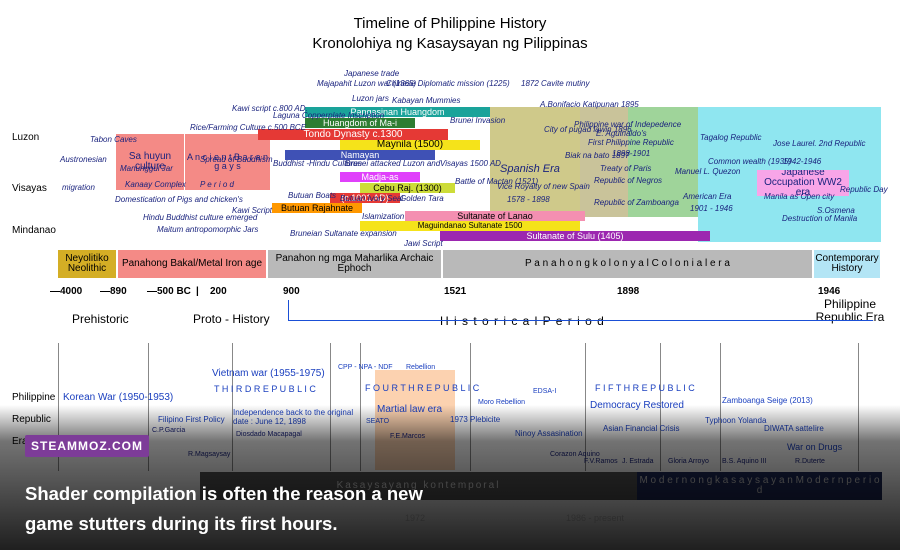 The width and height of the screenshot is (900, 550). I want to click on annotation: Manila as Open city, so click(799, 196).